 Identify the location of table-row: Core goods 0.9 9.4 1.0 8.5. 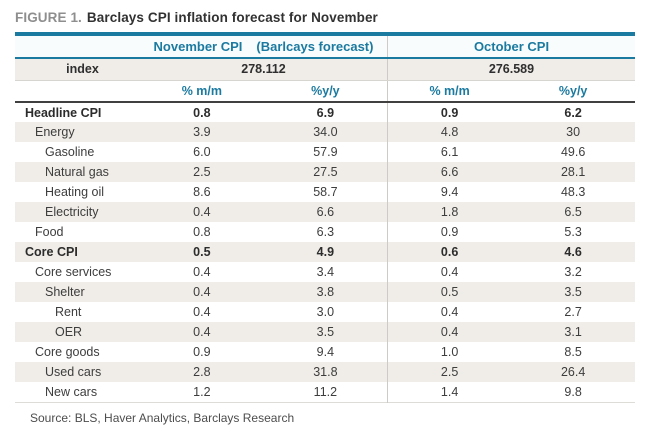
(325, 352).